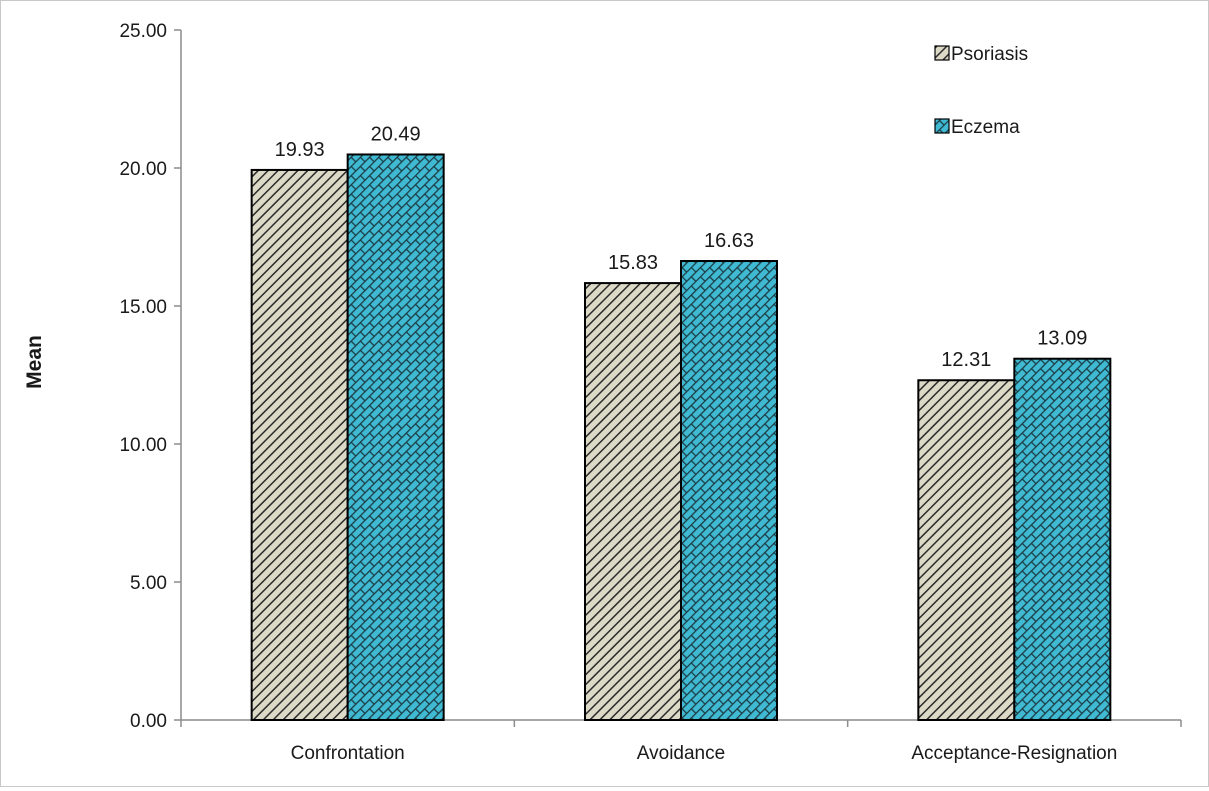 Image resolution: width=1209 pixels, height=791 pixels. I want to click on y-tick-label: 10.00, so click(143, 445).